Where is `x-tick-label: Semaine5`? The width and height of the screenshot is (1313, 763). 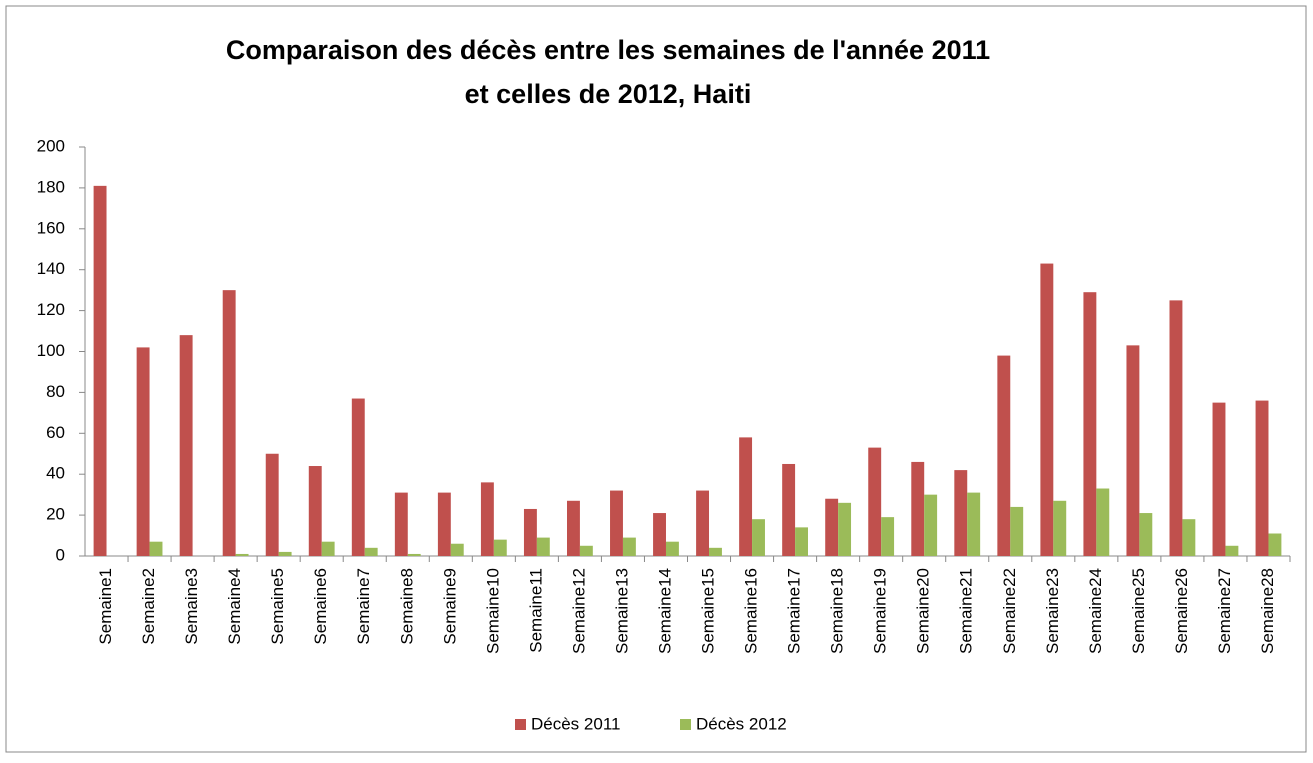 x-tick-label: Semaine5 is located at coordinates (277, 606).